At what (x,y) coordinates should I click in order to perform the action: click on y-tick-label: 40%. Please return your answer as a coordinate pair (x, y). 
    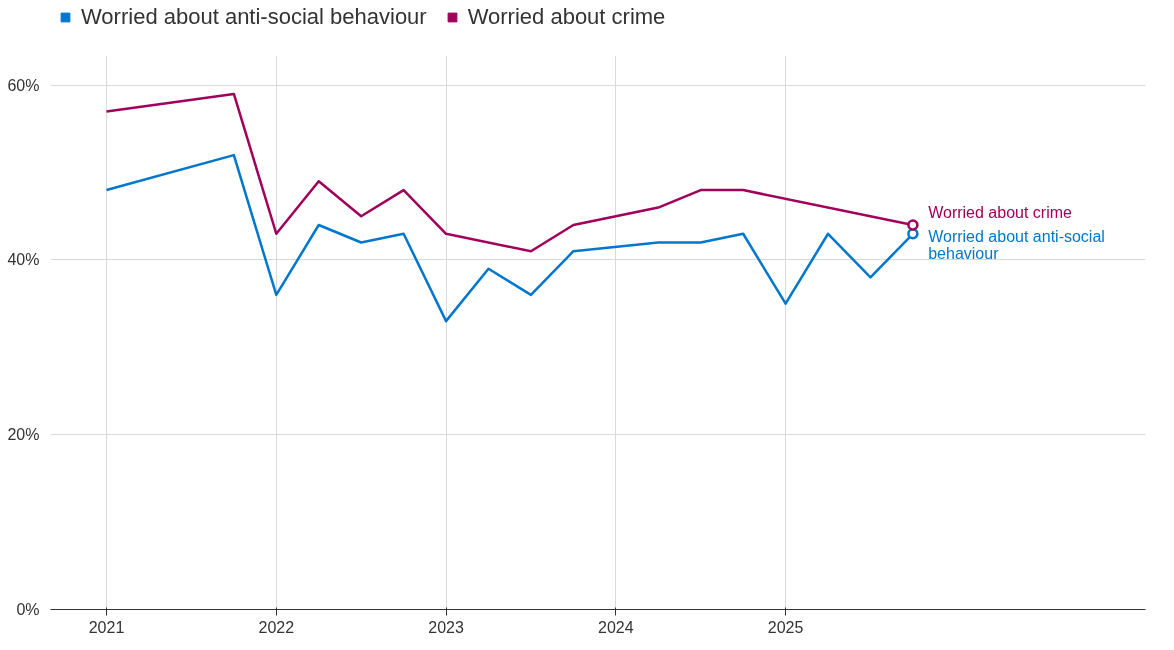
    Looking at the image, I should click on (23, 260).